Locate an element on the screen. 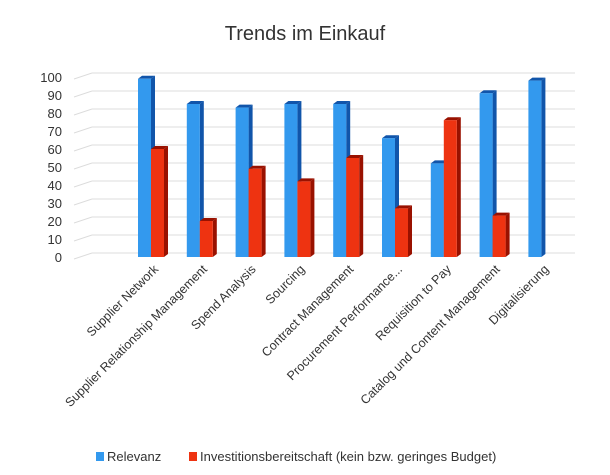 Image resolution: width=610 pixels, height=475 pixels. legend-label: Relevanz is located at coordinates (134, 456).